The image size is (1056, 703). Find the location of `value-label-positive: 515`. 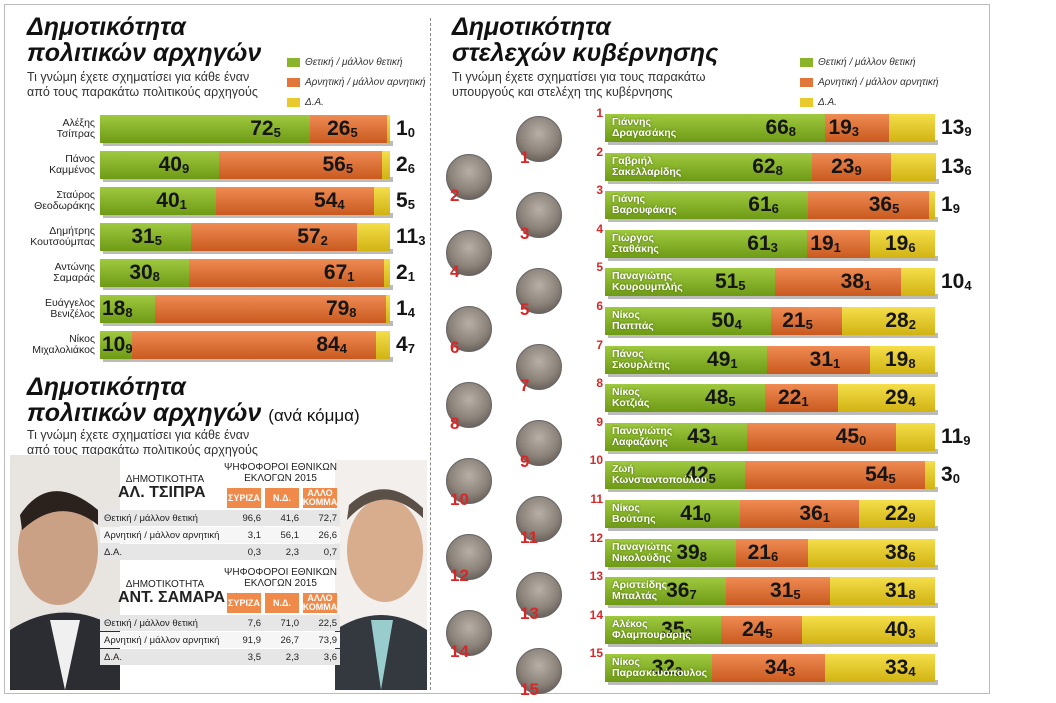

value-label-positive: 515 is located at coordinates (730, 283).